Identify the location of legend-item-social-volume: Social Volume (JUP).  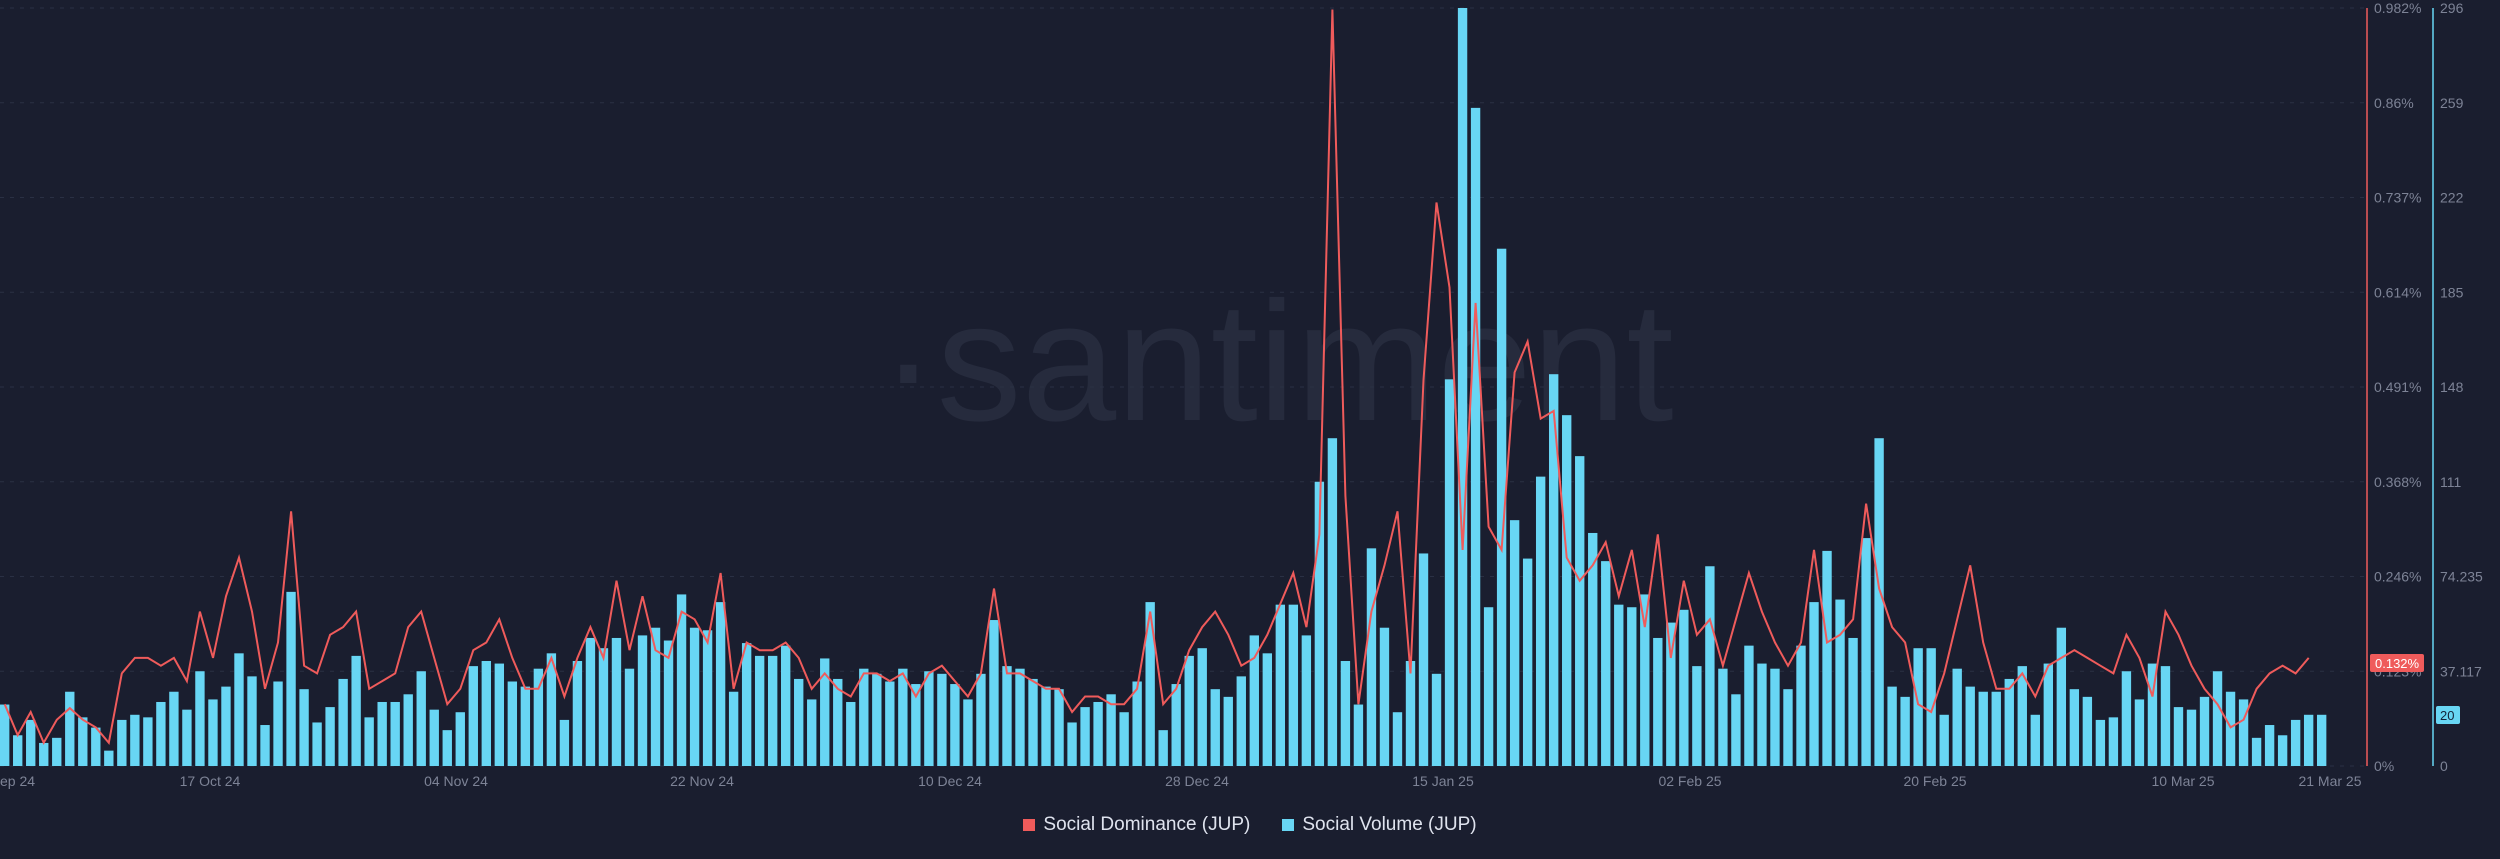
(1379, 825).